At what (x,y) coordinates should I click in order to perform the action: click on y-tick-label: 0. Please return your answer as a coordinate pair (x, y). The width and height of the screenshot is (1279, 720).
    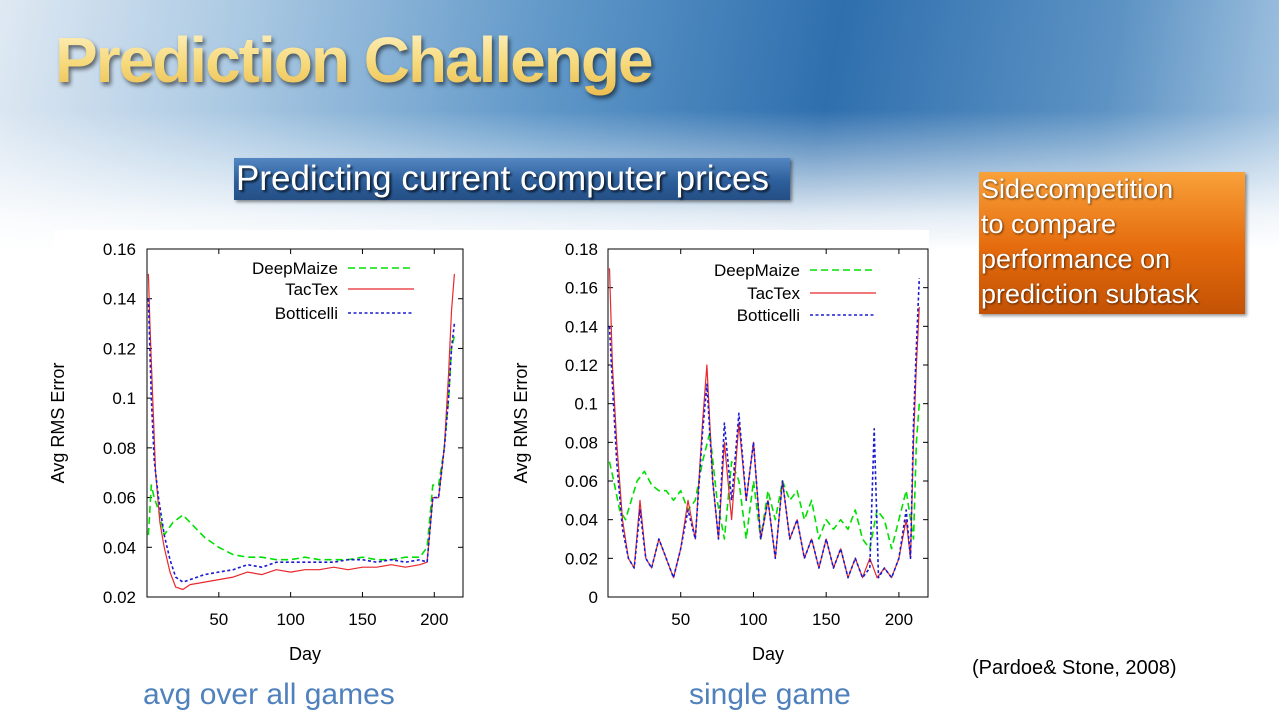
    Looking at the image, I should click on (593, 597).